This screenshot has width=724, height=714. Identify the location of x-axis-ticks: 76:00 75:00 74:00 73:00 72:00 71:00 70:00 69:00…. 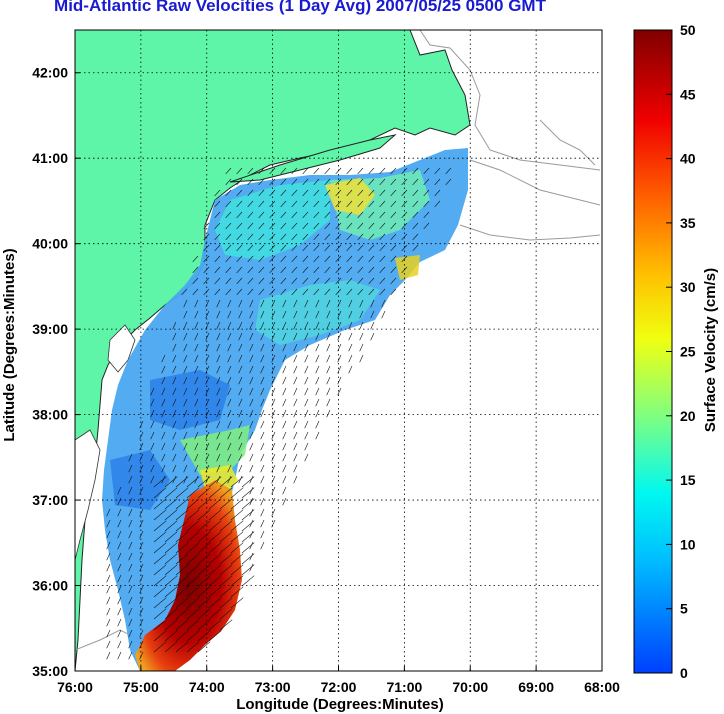
(338, 680).